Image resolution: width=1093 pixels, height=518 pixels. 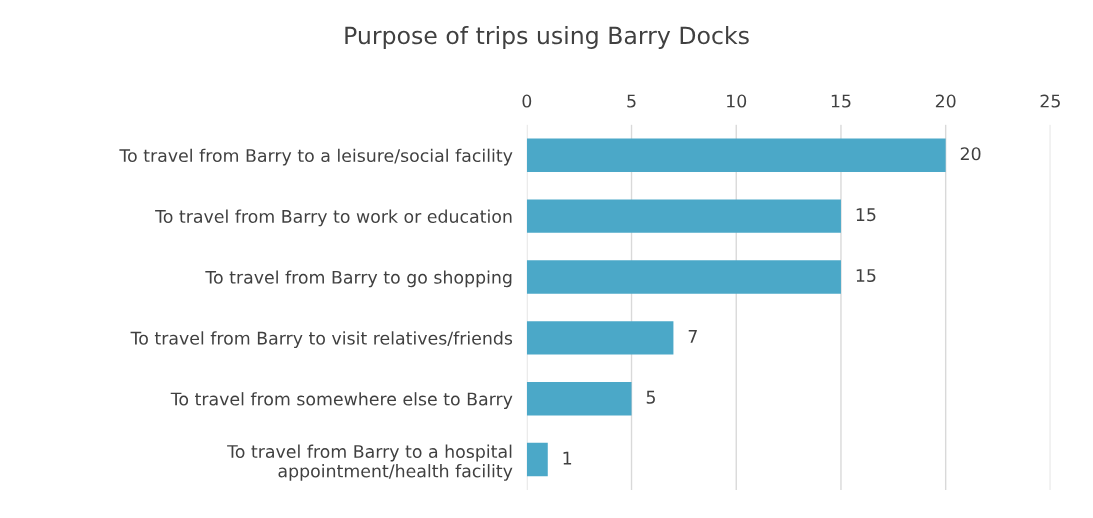 What do you see at coordinates (358, 279) in the screenshot?
I see `y-tick-label: To travel from Barry to go shopping` at bounding box center [358, 279].